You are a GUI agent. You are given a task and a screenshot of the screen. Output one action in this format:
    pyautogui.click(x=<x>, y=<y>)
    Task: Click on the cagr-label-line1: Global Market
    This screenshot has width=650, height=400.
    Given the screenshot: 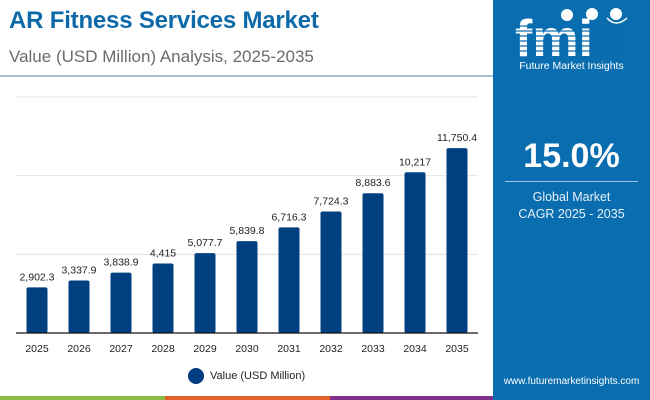 What is the action you would take?
    pyautogui.click(x=571, y=197)
    